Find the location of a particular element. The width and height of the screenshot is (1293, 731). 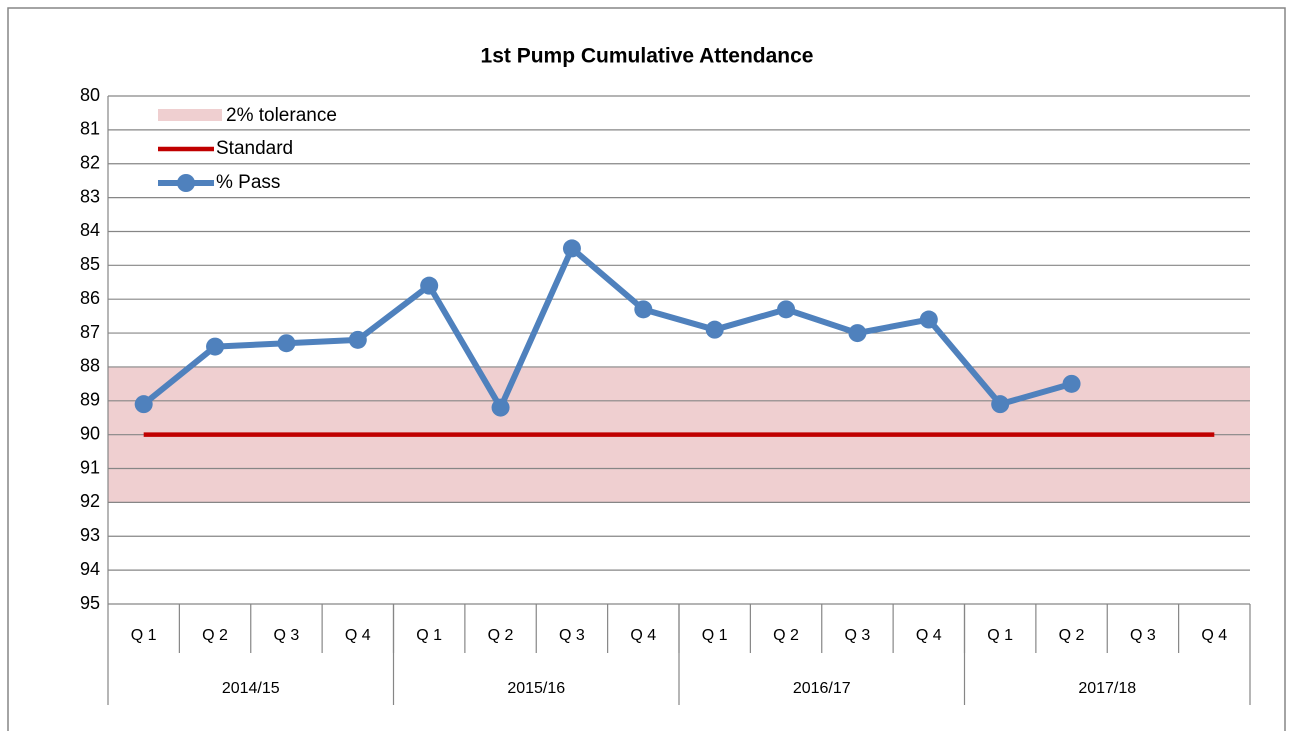

group-label: 2014/15 is located at coordinates (251, 688).